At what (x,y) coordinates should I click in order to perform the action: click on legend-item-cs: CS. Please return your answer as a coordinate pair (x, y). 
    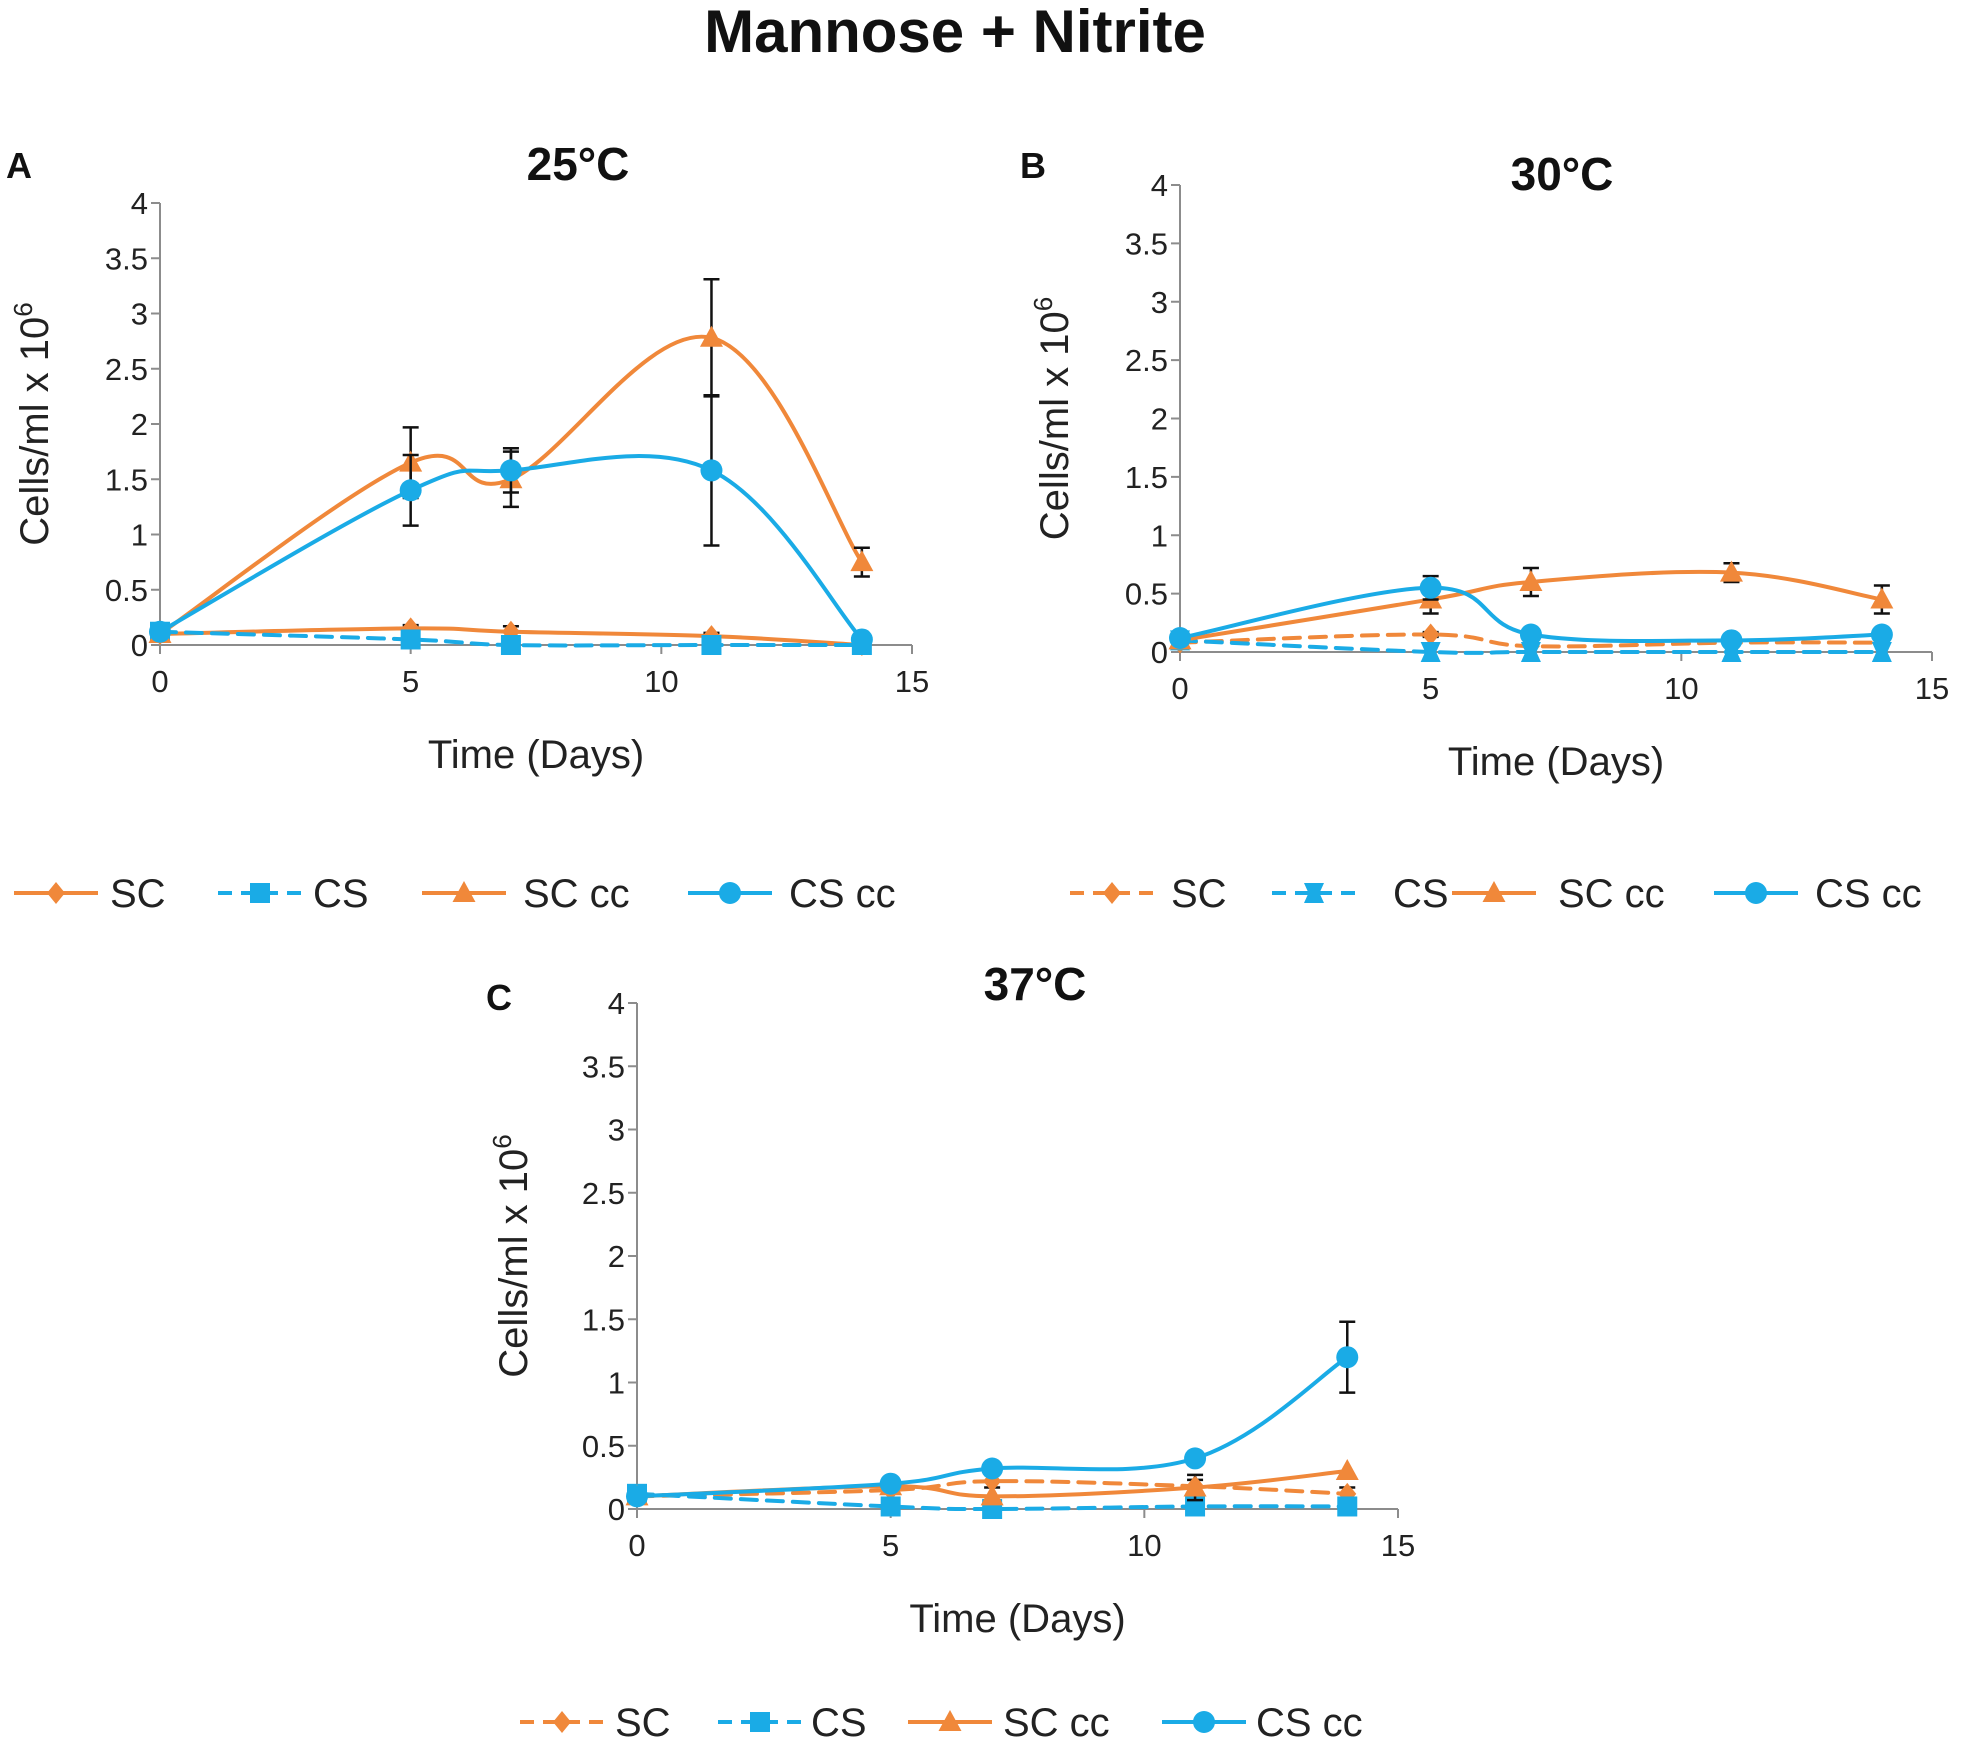
    Looking at the image, I should click on (293, 894).